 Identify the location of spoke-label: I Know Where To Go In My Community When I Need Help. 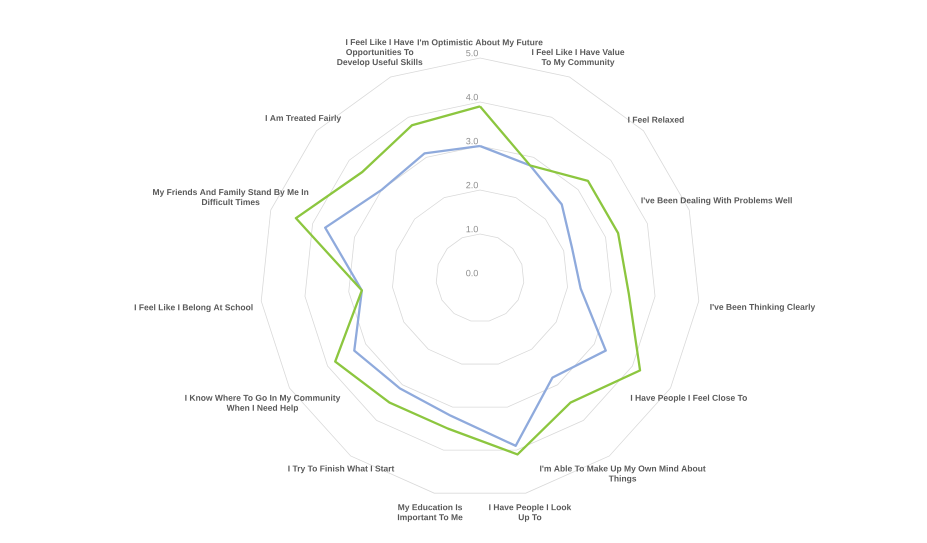
(262, 403).